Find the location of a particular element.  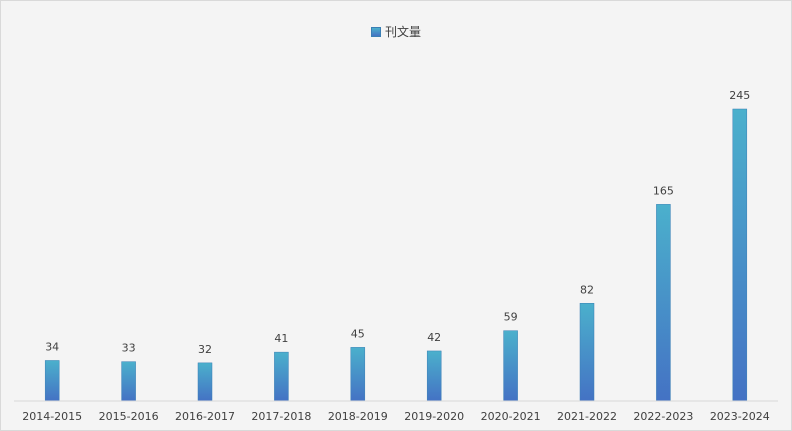

data-label-2016-2017: 32 is located at coordinates (205, 349).